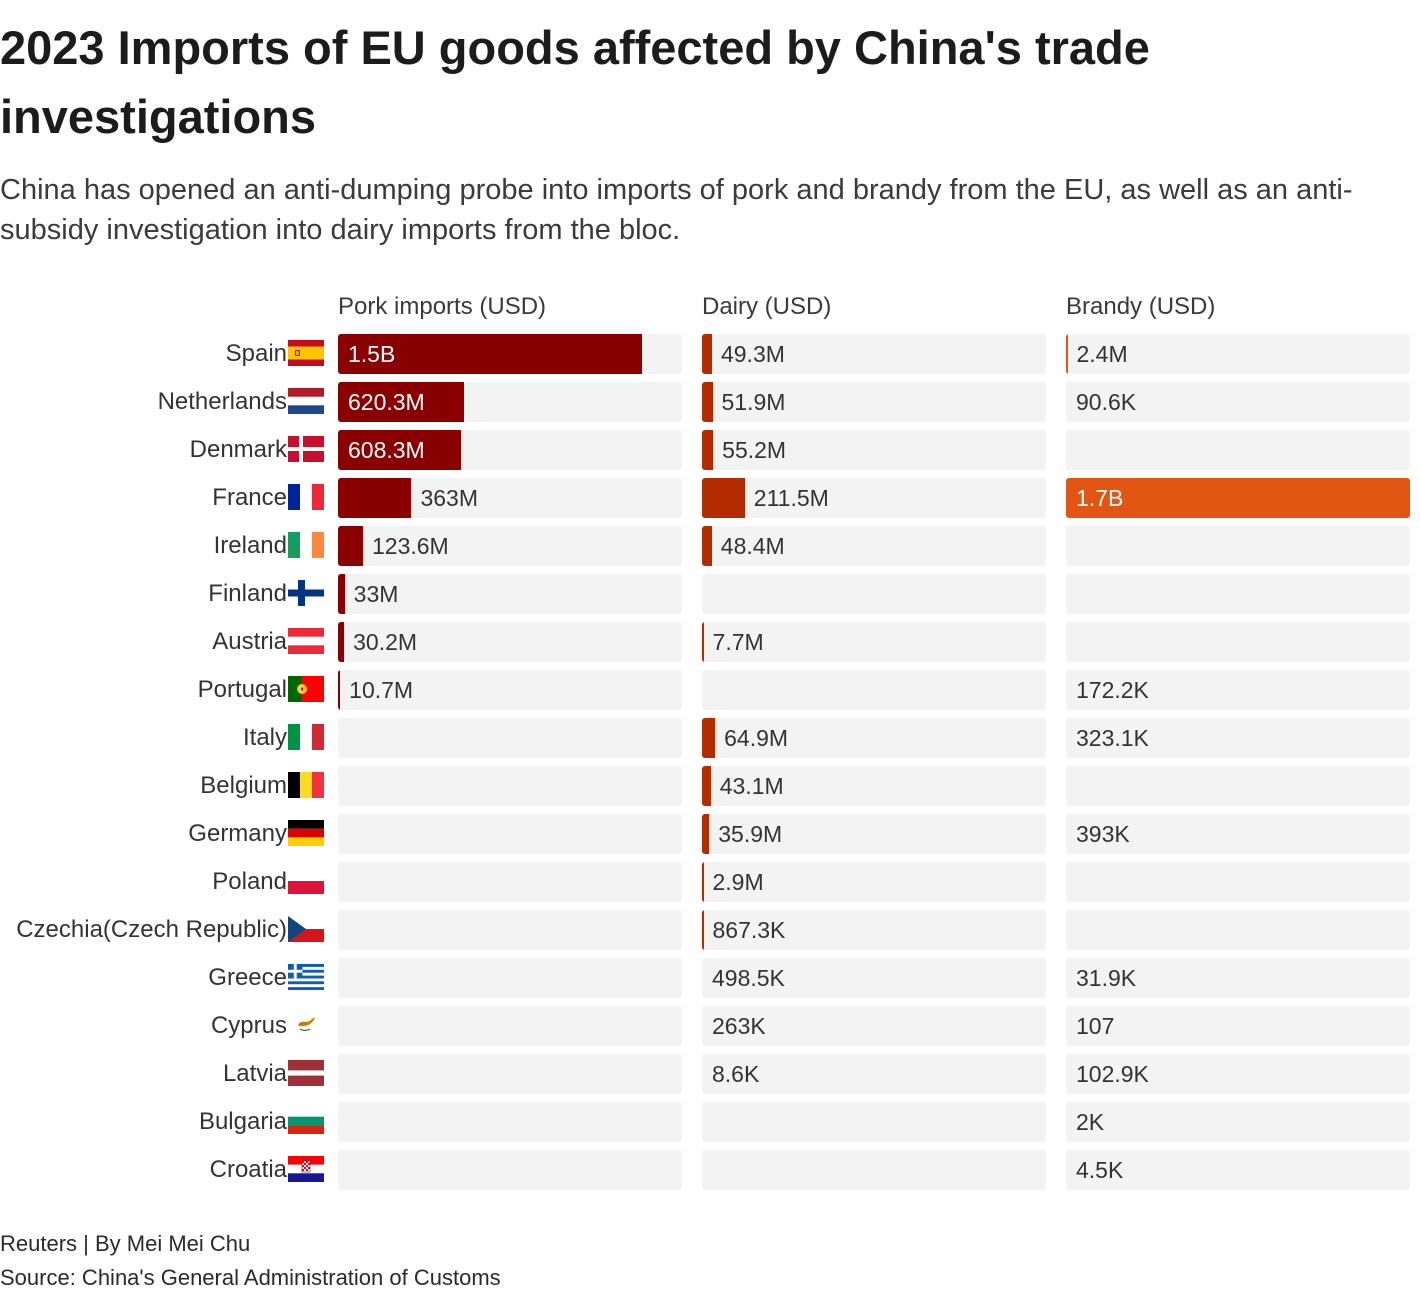 Image resolution: width=1420 pixels, height=1300 pixels. I want to click on table-row: Latvia 8.6K 102.9K, so click(710, 1074).